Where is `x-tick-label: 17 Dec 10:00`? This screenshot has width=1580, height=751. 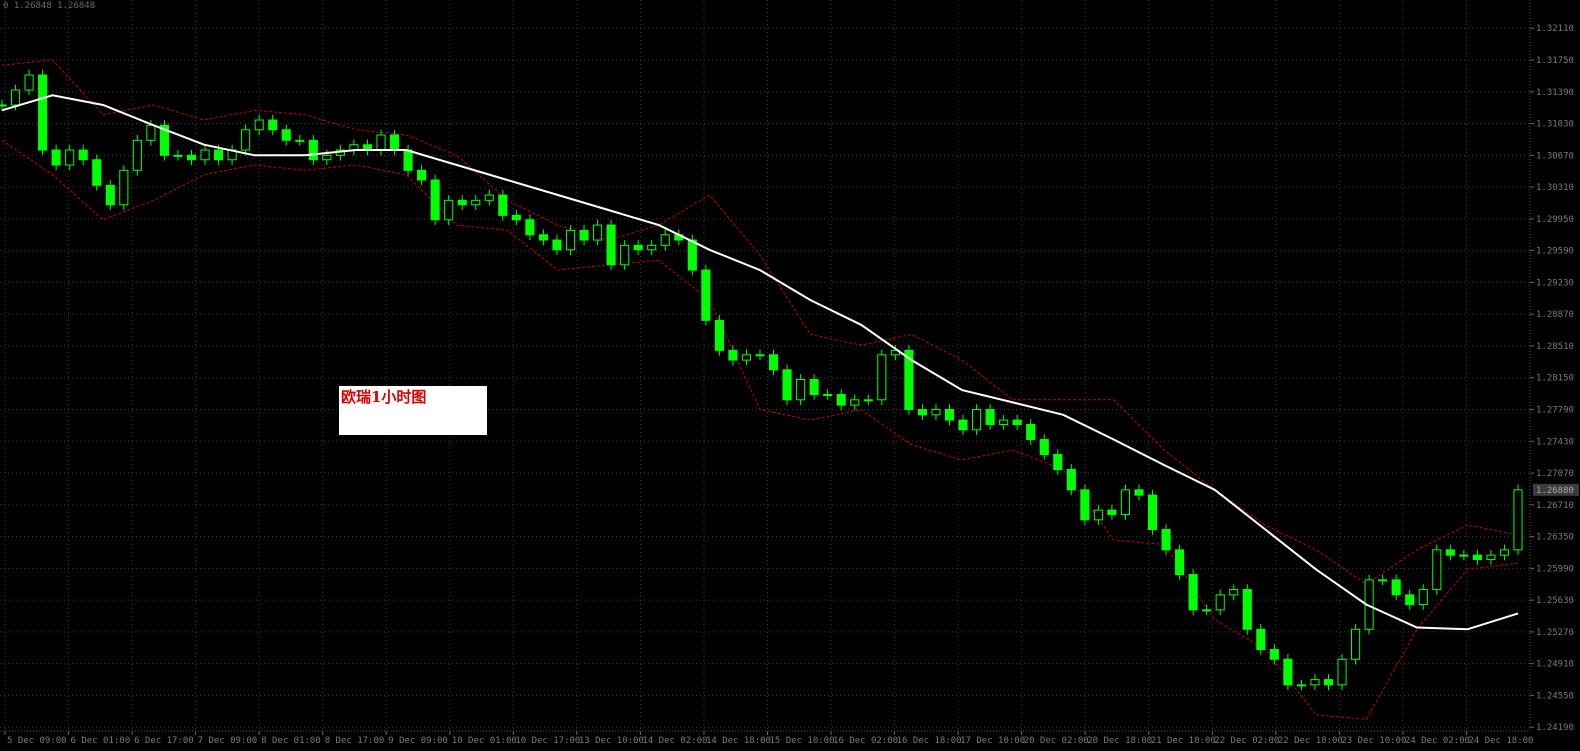
x-tick-label: 17 Dec 10:00 is located at coordinates (992, 741).